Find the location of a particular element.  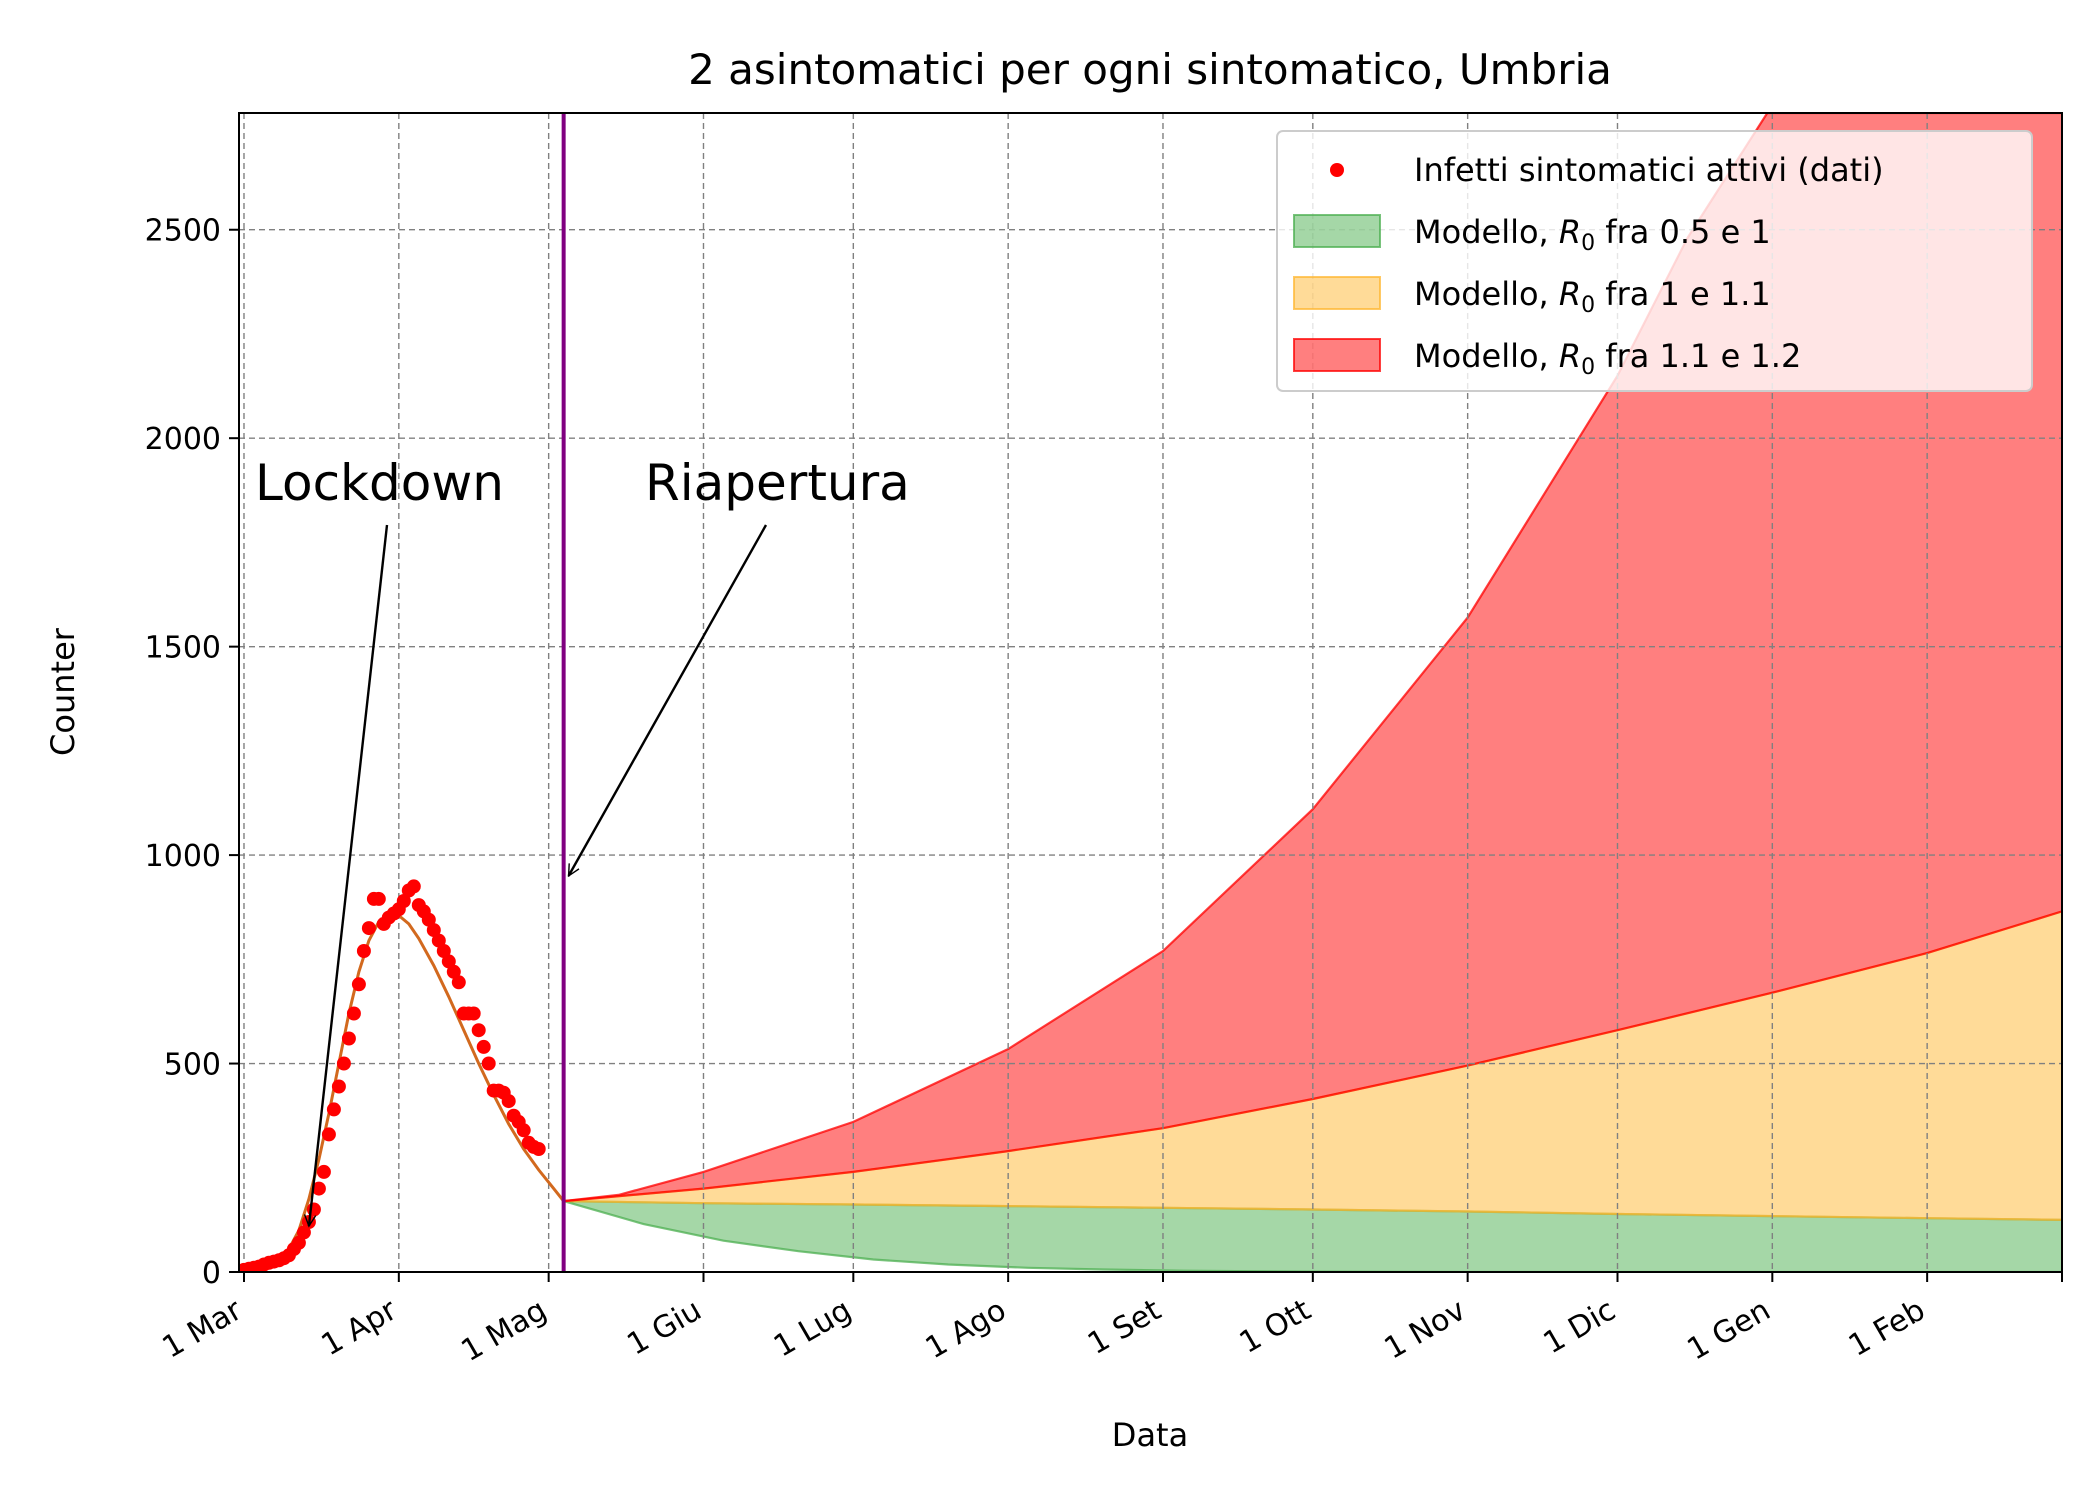

y-tick-label-3: 1500 is located at coordinates (183, 648).